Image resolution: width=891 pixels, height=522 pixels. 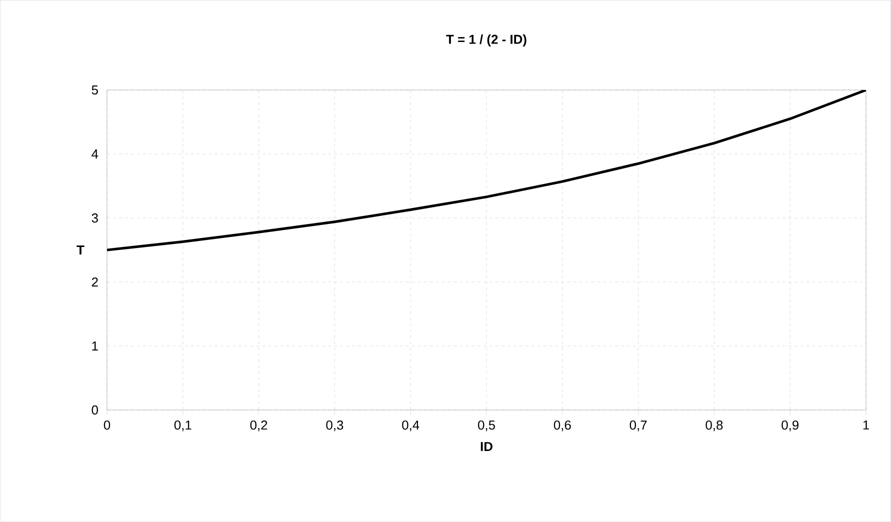 I want to click on y-axis-title: T, so click(x=80, y=250).